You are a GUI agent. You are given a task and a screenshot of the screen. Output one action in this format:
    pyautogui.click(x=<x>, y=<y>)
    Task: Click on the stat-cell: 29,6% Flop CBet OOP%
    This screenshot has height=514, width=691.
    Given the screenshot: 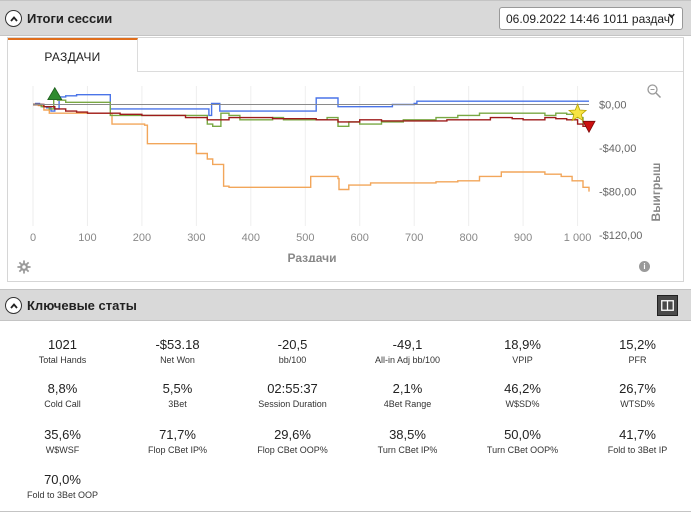 What is the action you would take?
    pyautogui.click(x=292, y=441)
    